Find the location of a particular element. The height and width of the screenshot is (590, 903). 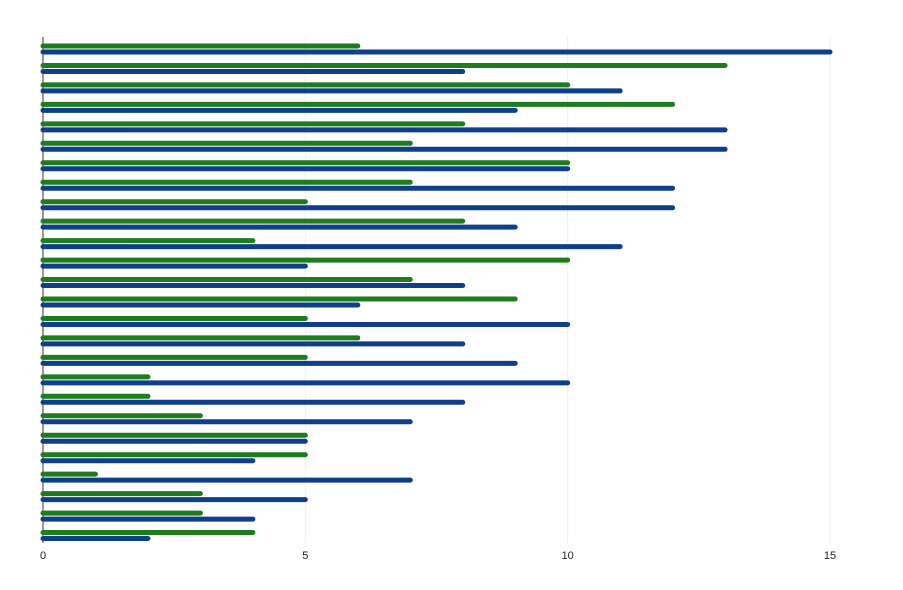

x-tick-label: 0 is located at coordinates (43, 556).